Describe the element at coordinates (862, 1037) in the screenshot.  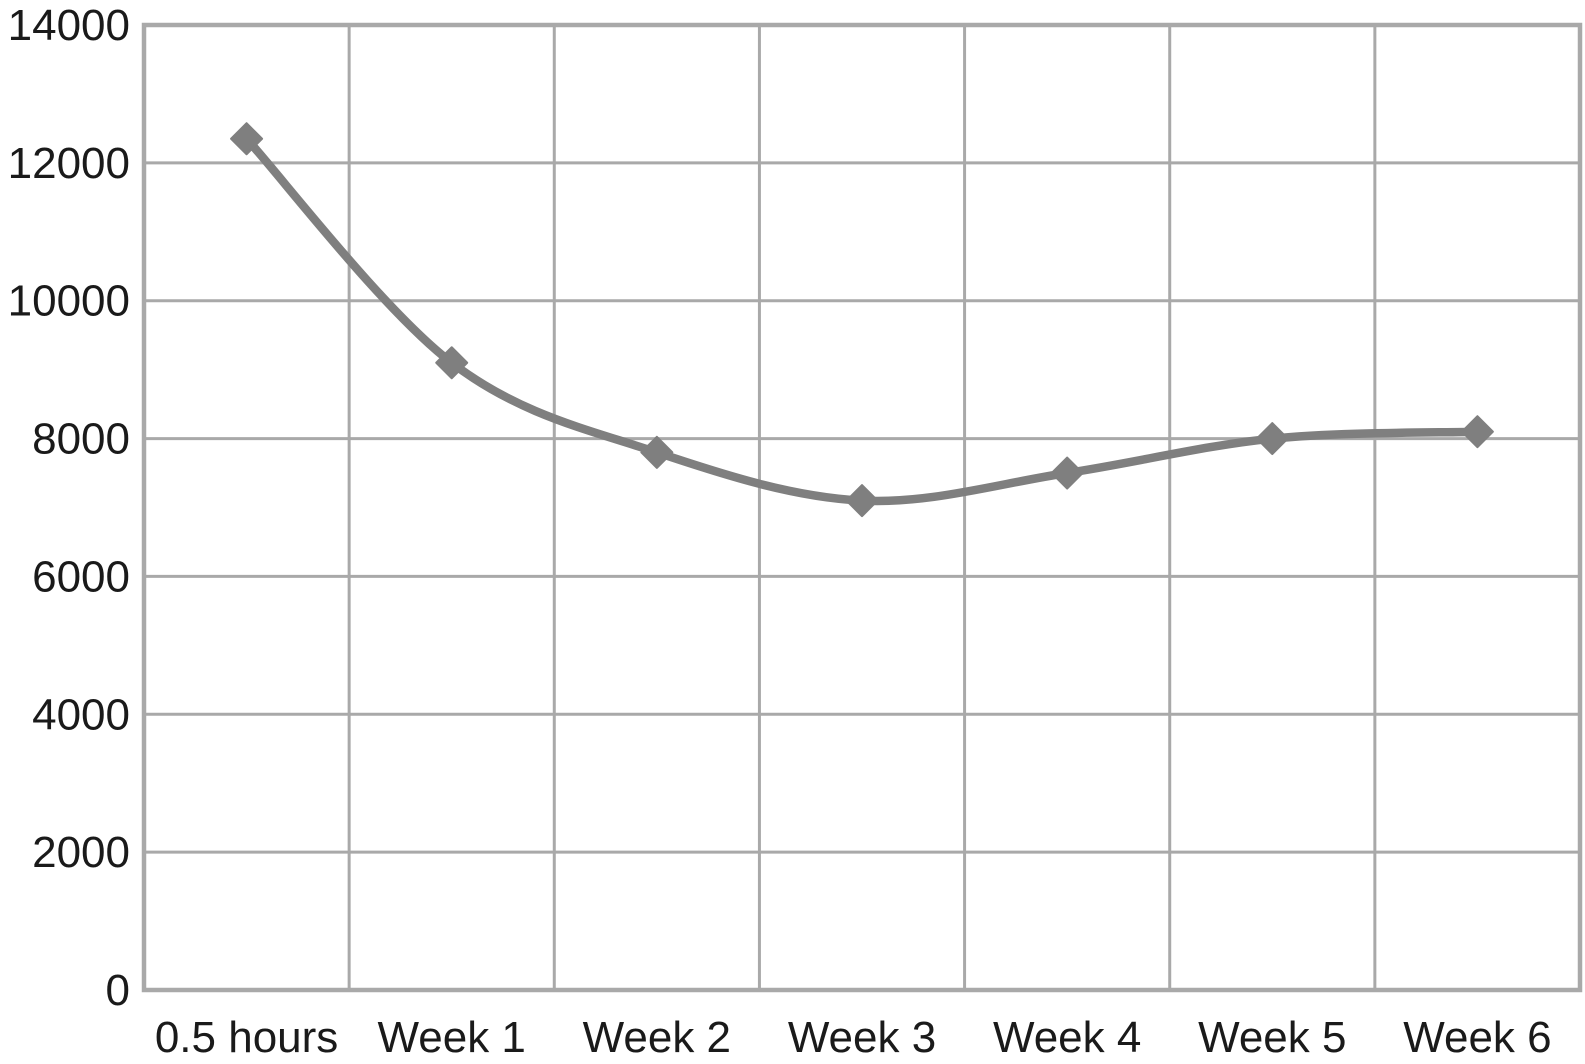
I see `x-axis-category-label: Week 3` at that location.